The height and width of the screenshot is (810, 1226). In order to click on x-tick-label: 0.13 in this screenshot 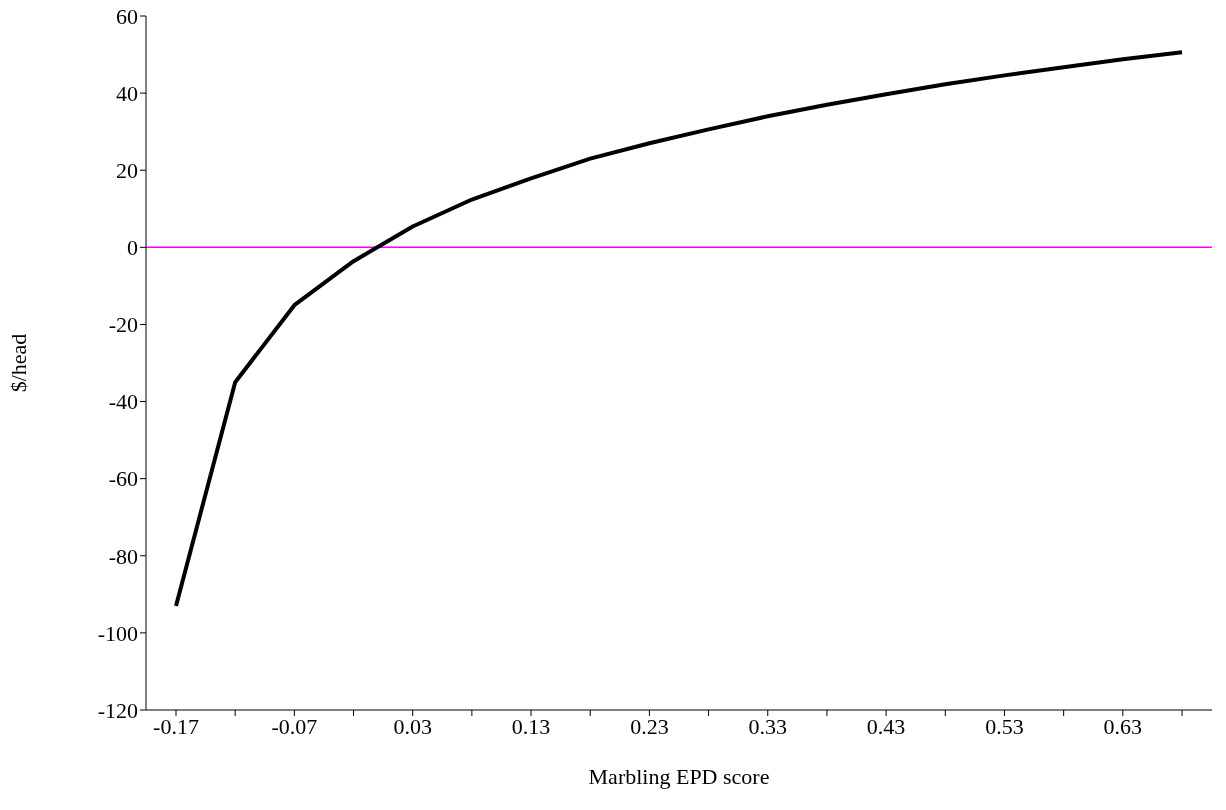, I will do `click(531, 726)`.